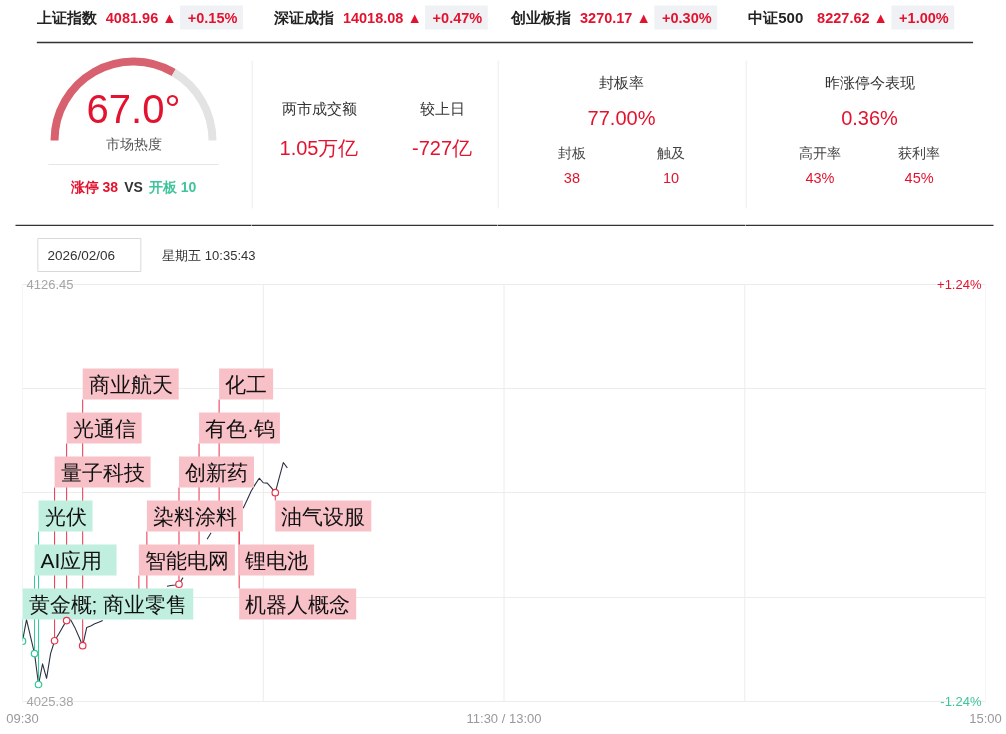  What do you see at coordinates (212, 17) in the screenshot?
I see `text: +0.15%` at bounding box center [212, 17].